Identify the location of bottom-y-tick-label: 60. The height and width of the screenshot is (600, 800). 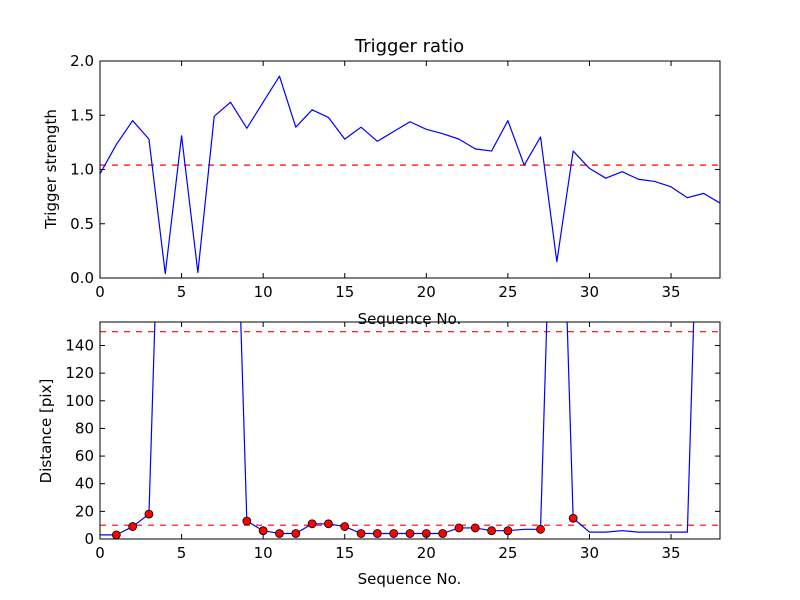
(84, 456).